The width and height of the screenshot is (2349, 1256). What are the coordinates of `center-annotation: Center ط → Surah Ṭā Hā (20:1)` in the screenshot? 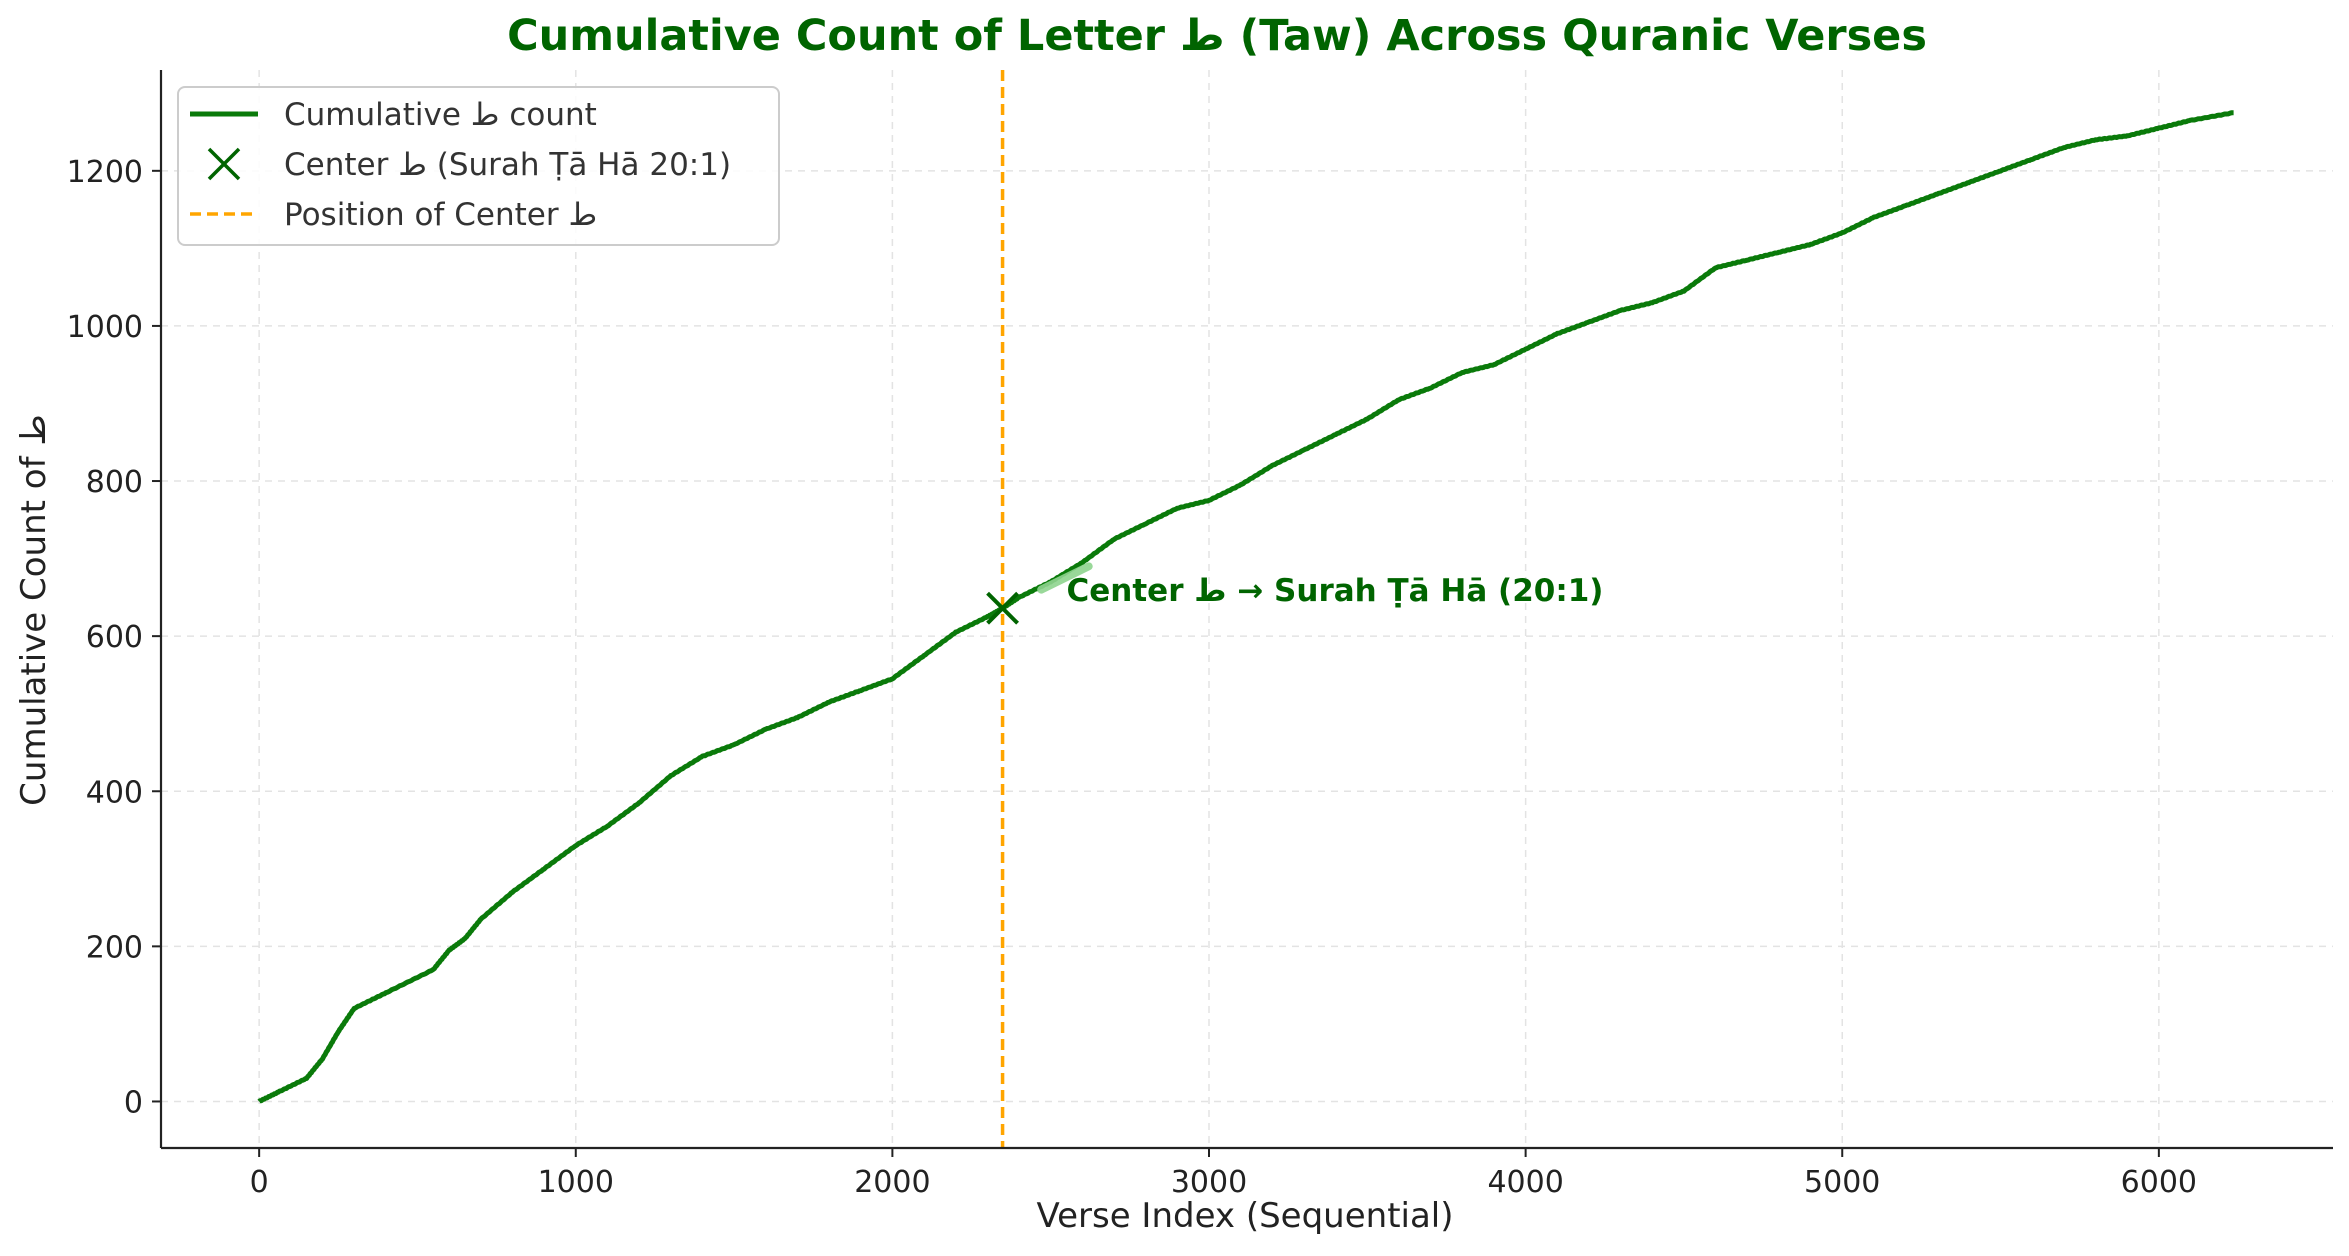 It's located at (1335, 591).